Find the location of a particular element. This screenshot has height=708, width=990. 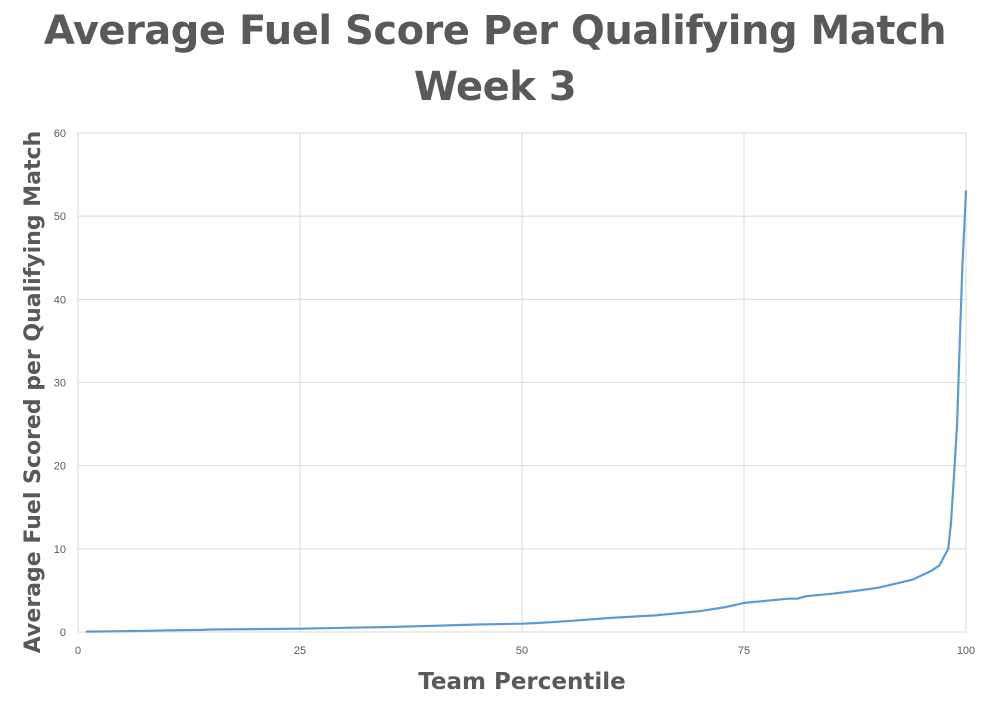

x-tick-labels: 0 25 50 75 100 is located at coordinates (525, 651).